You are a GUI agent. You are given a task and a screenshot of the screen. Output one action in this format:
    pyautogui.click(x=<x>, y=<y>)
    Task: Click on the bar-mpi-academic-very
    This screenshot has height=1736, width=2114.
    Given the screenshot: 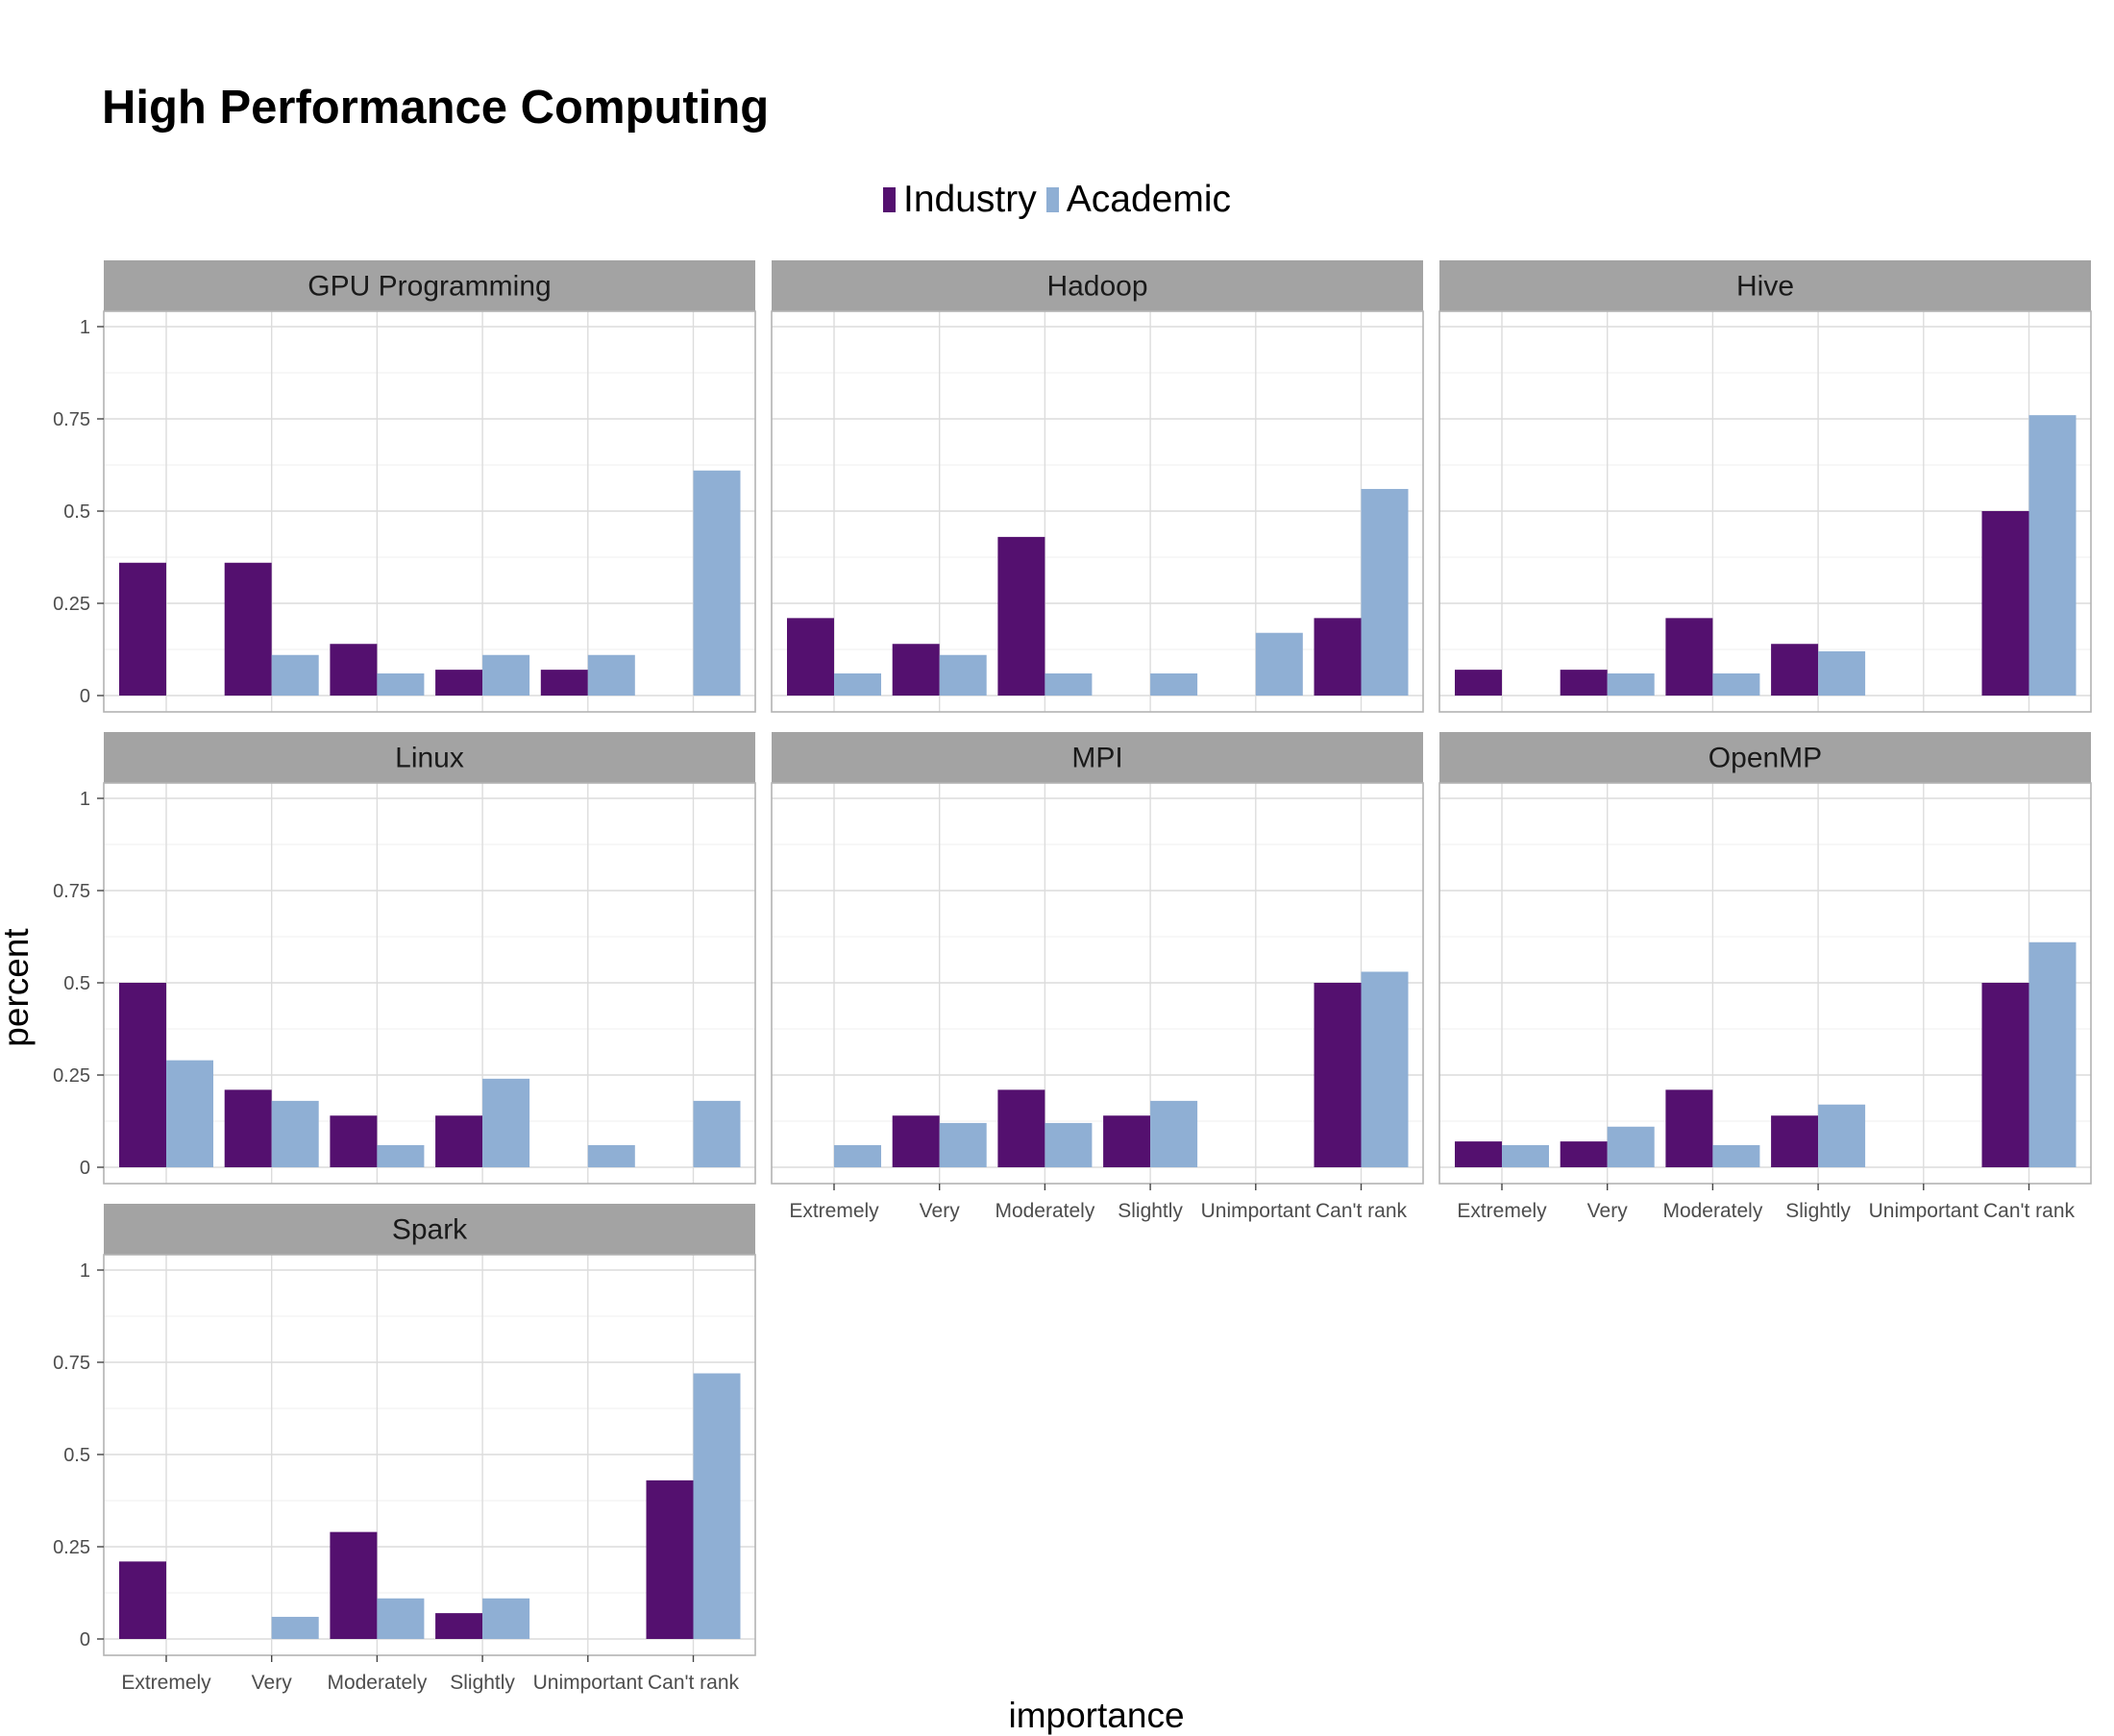 What is the action you would take?
    pyautogui.click(x=963, y=1144)
    